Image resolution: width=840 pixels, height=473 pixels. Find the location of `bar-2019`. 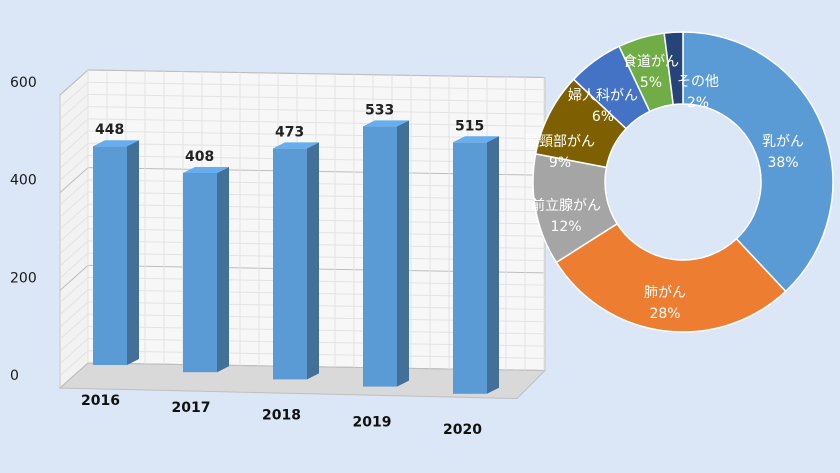

bar-2019 is located at coordinates (386, 253).